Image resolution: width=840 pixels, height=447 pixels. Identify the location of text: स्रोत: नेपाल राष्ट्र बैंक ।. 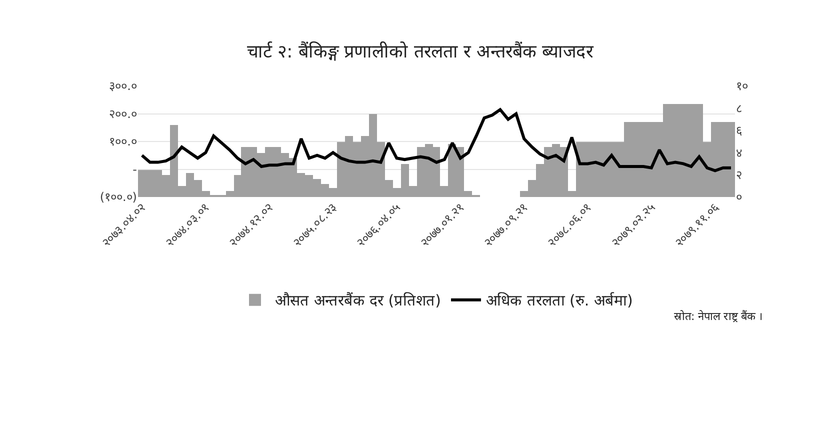
(718, 316).